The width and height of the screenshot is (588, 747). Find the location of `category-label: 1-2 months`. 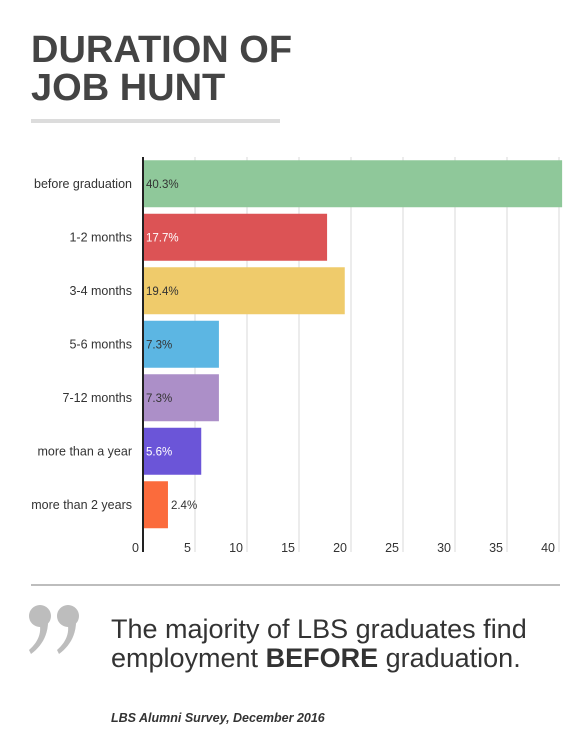

category-label: 1-2 months is located at coordinates (100, 237).